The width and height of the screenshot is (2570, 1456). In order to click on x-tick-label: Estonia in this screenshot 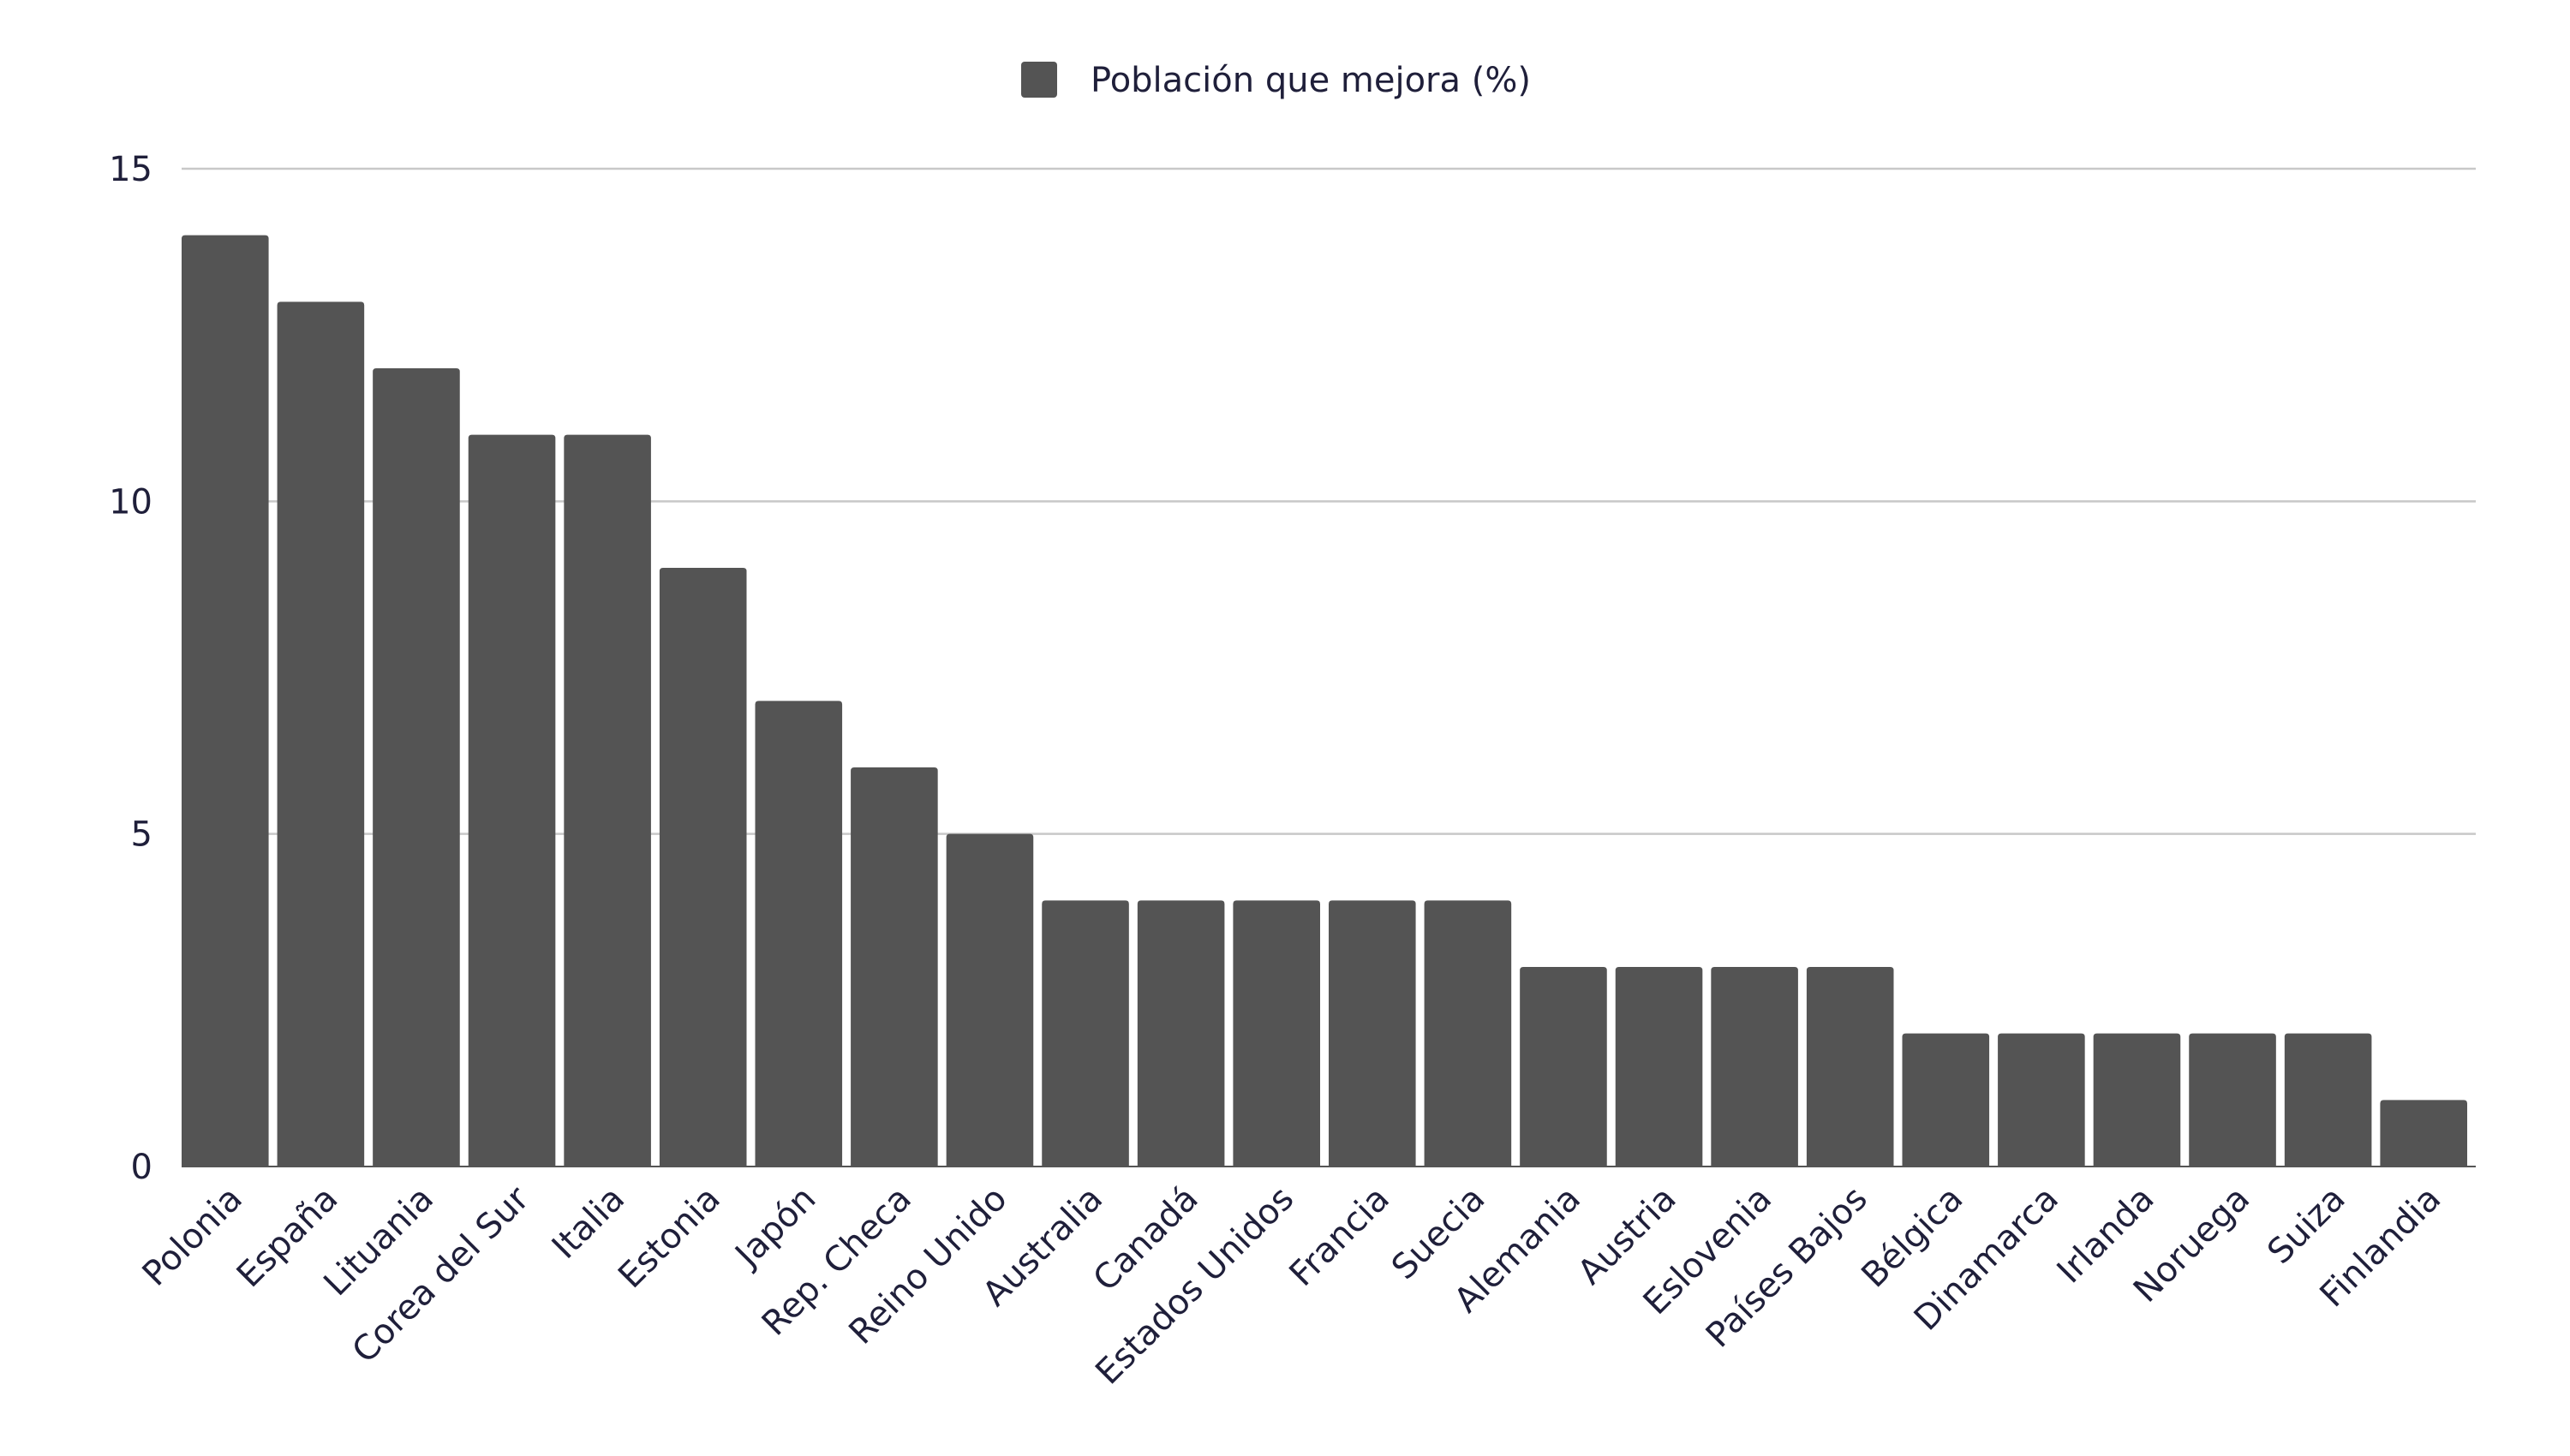, I will do `click(669, 1238)`.